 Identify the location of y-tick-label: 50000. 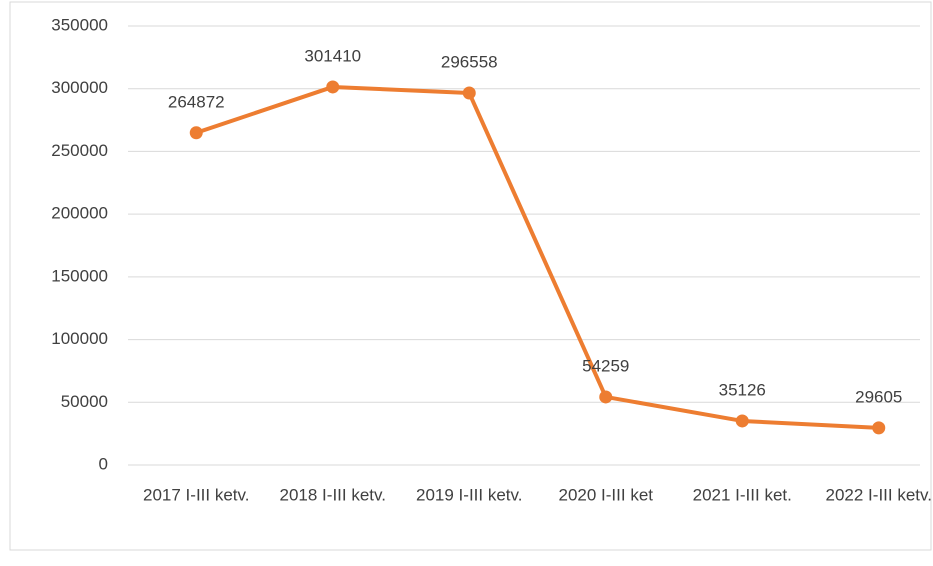
(84, 401).